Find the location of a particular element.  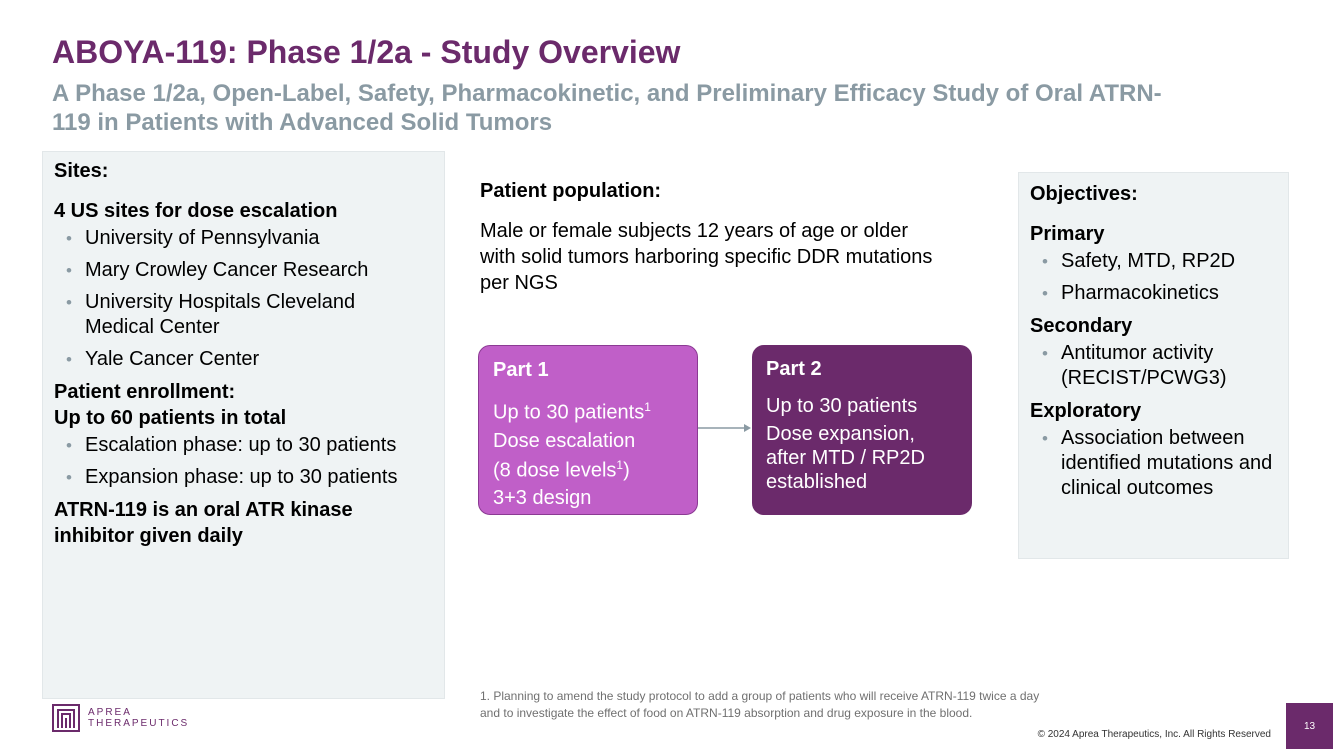

list-item: University of Pennsylvania is located at coordinates (244, 238).